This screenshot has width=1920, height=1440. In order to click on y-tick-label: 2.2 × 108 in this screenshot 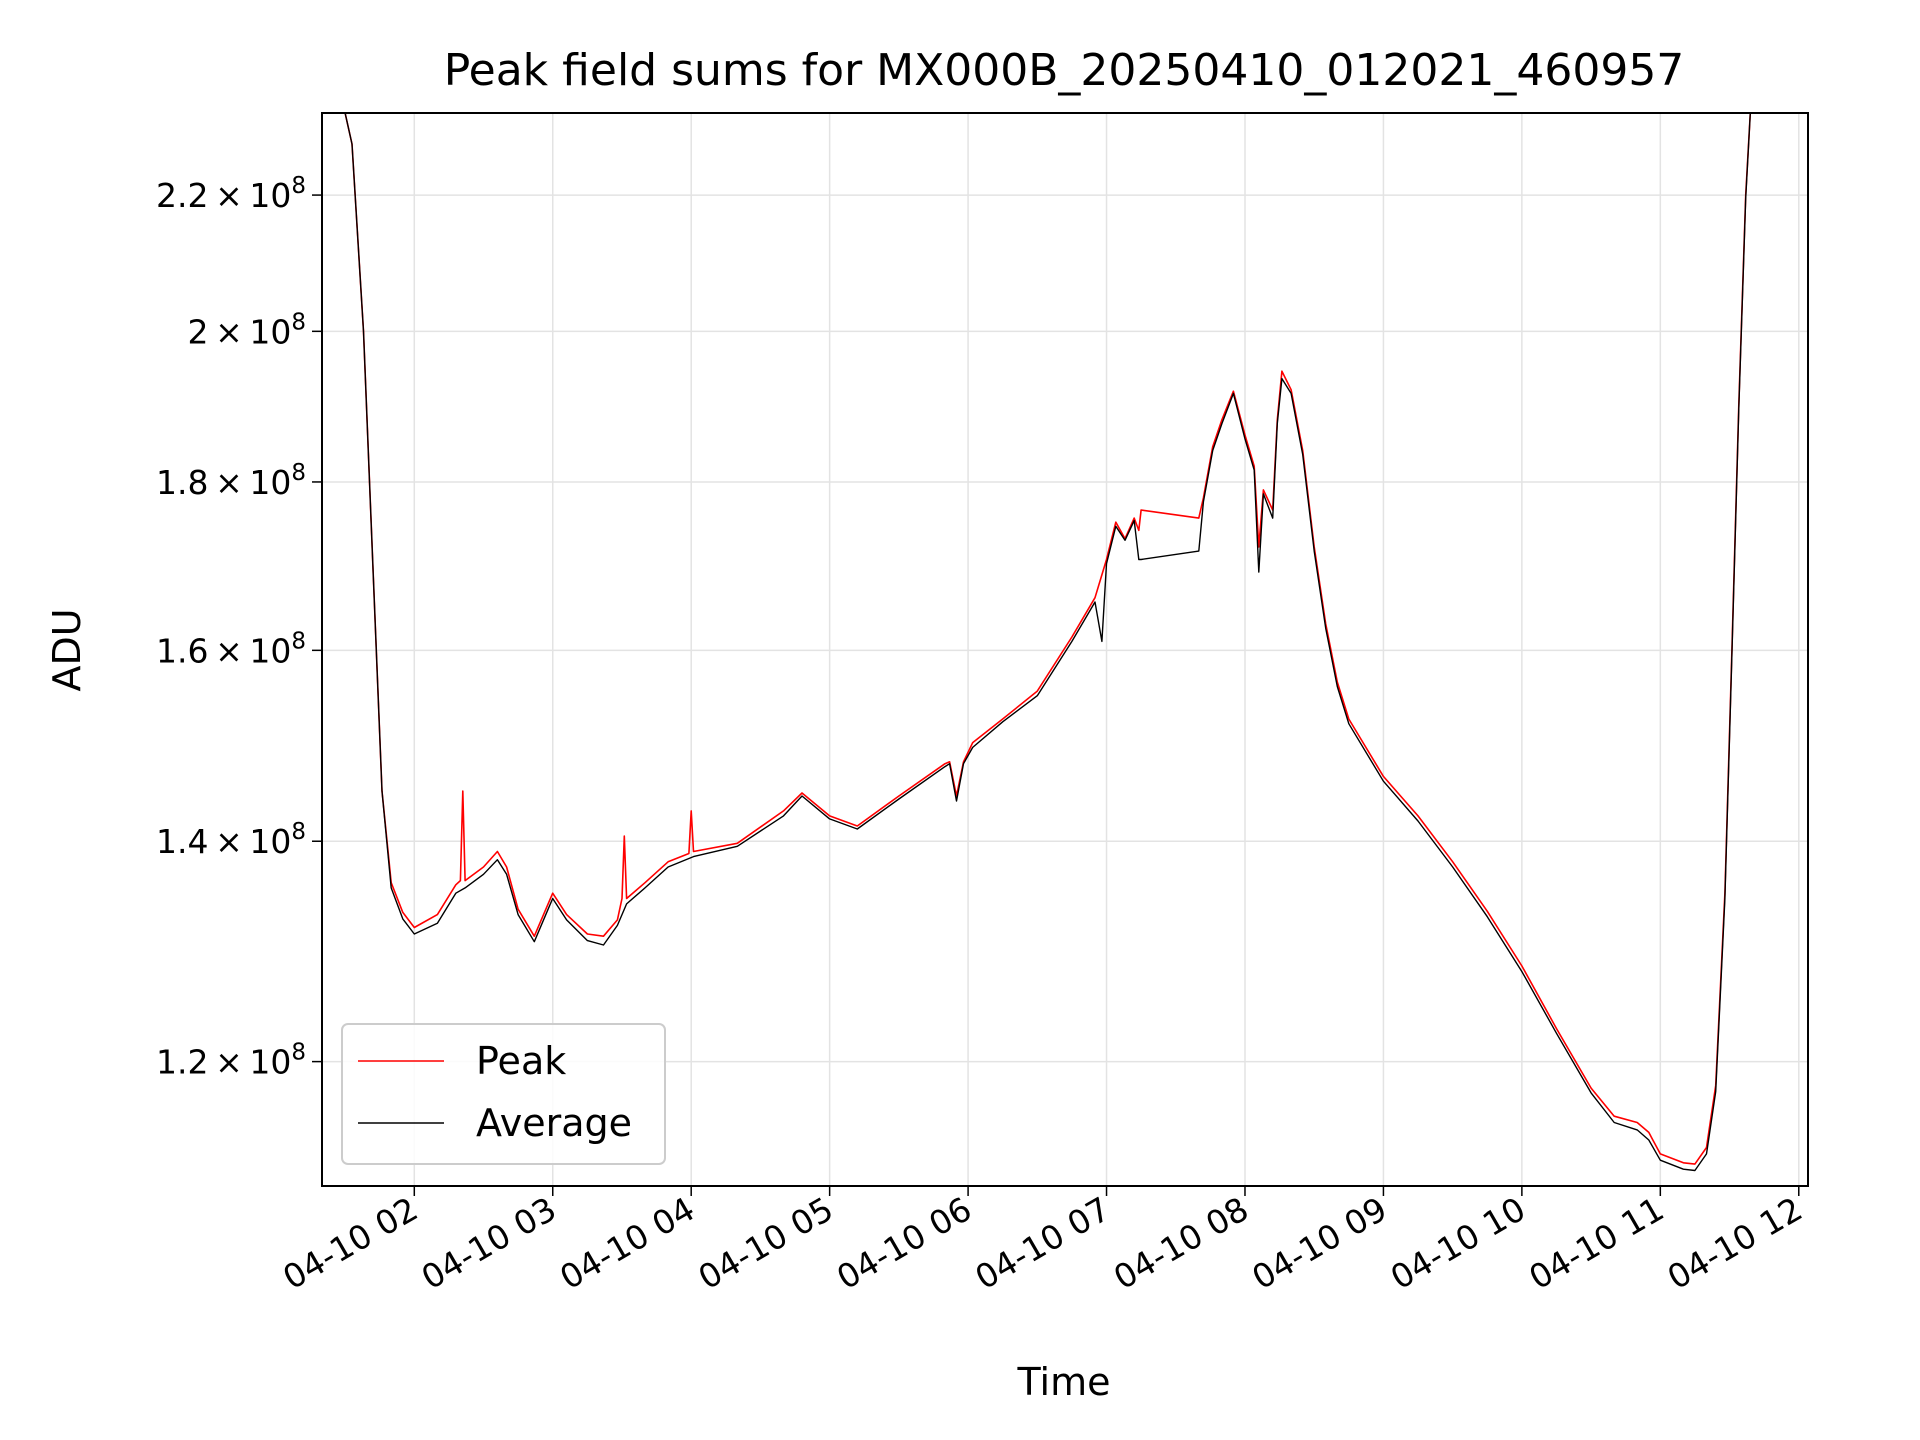, I will do `click(231, 194)`.